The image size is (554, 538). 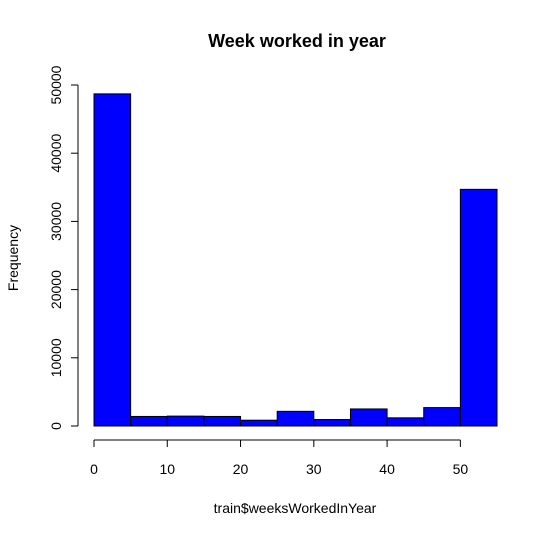 What do you see at coordinates (56, 426) in the screenshot?
I see `y-tick-label: 0` at bounding box center [56, 426].